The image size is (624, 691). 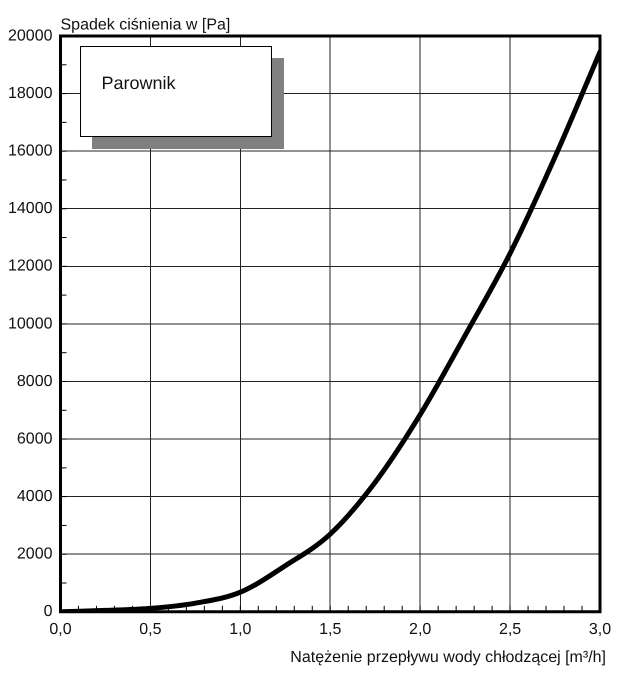 I want to click on x-tick-label: 0,5, so click(x=150, y=629).